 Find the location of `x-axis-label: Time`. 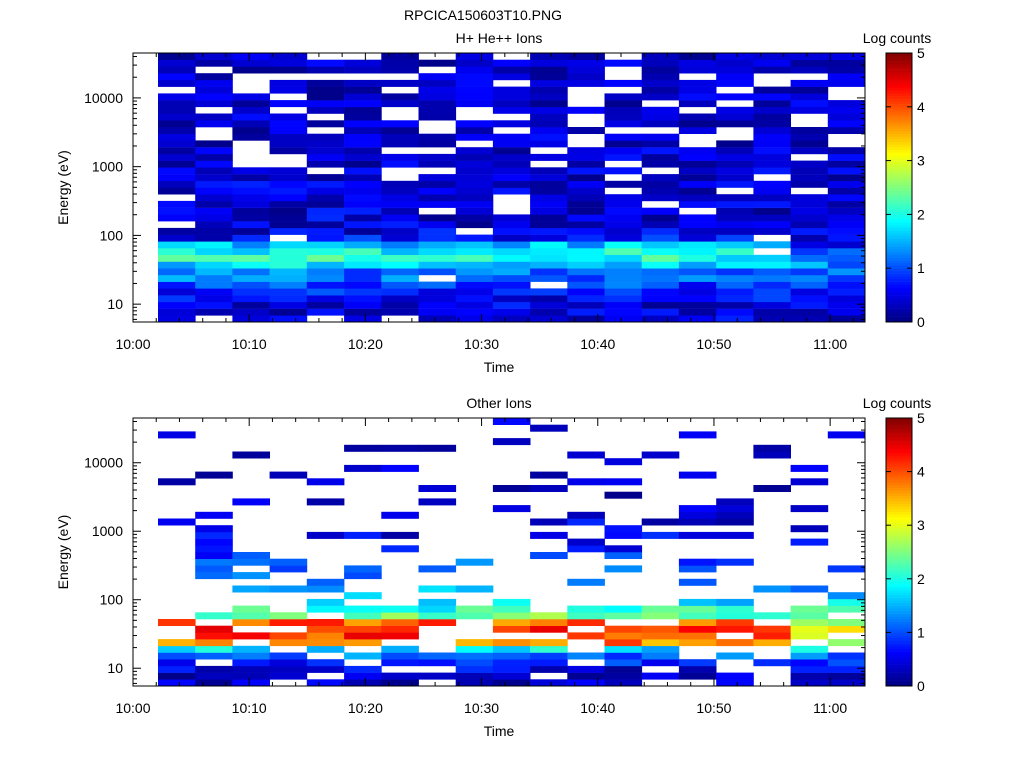

x-axis-label: Time is located at coordinates (499, 731).